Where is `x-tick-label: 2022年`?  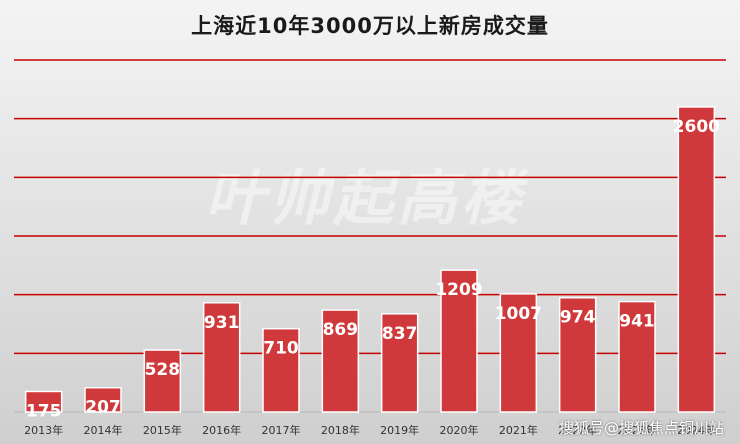
x-tick-label: 2022年 is located at coordinates (577, 430).